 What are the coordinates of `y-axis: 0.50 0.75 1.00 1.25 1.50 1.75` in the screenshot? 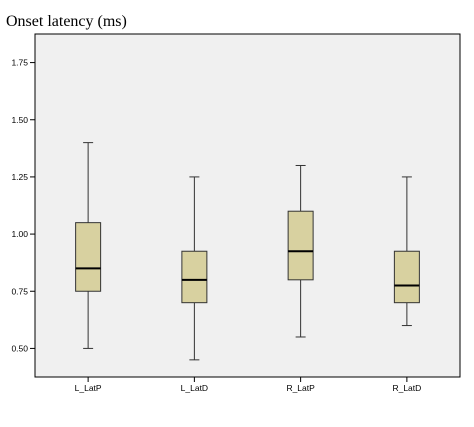 It's located at (23, 205).